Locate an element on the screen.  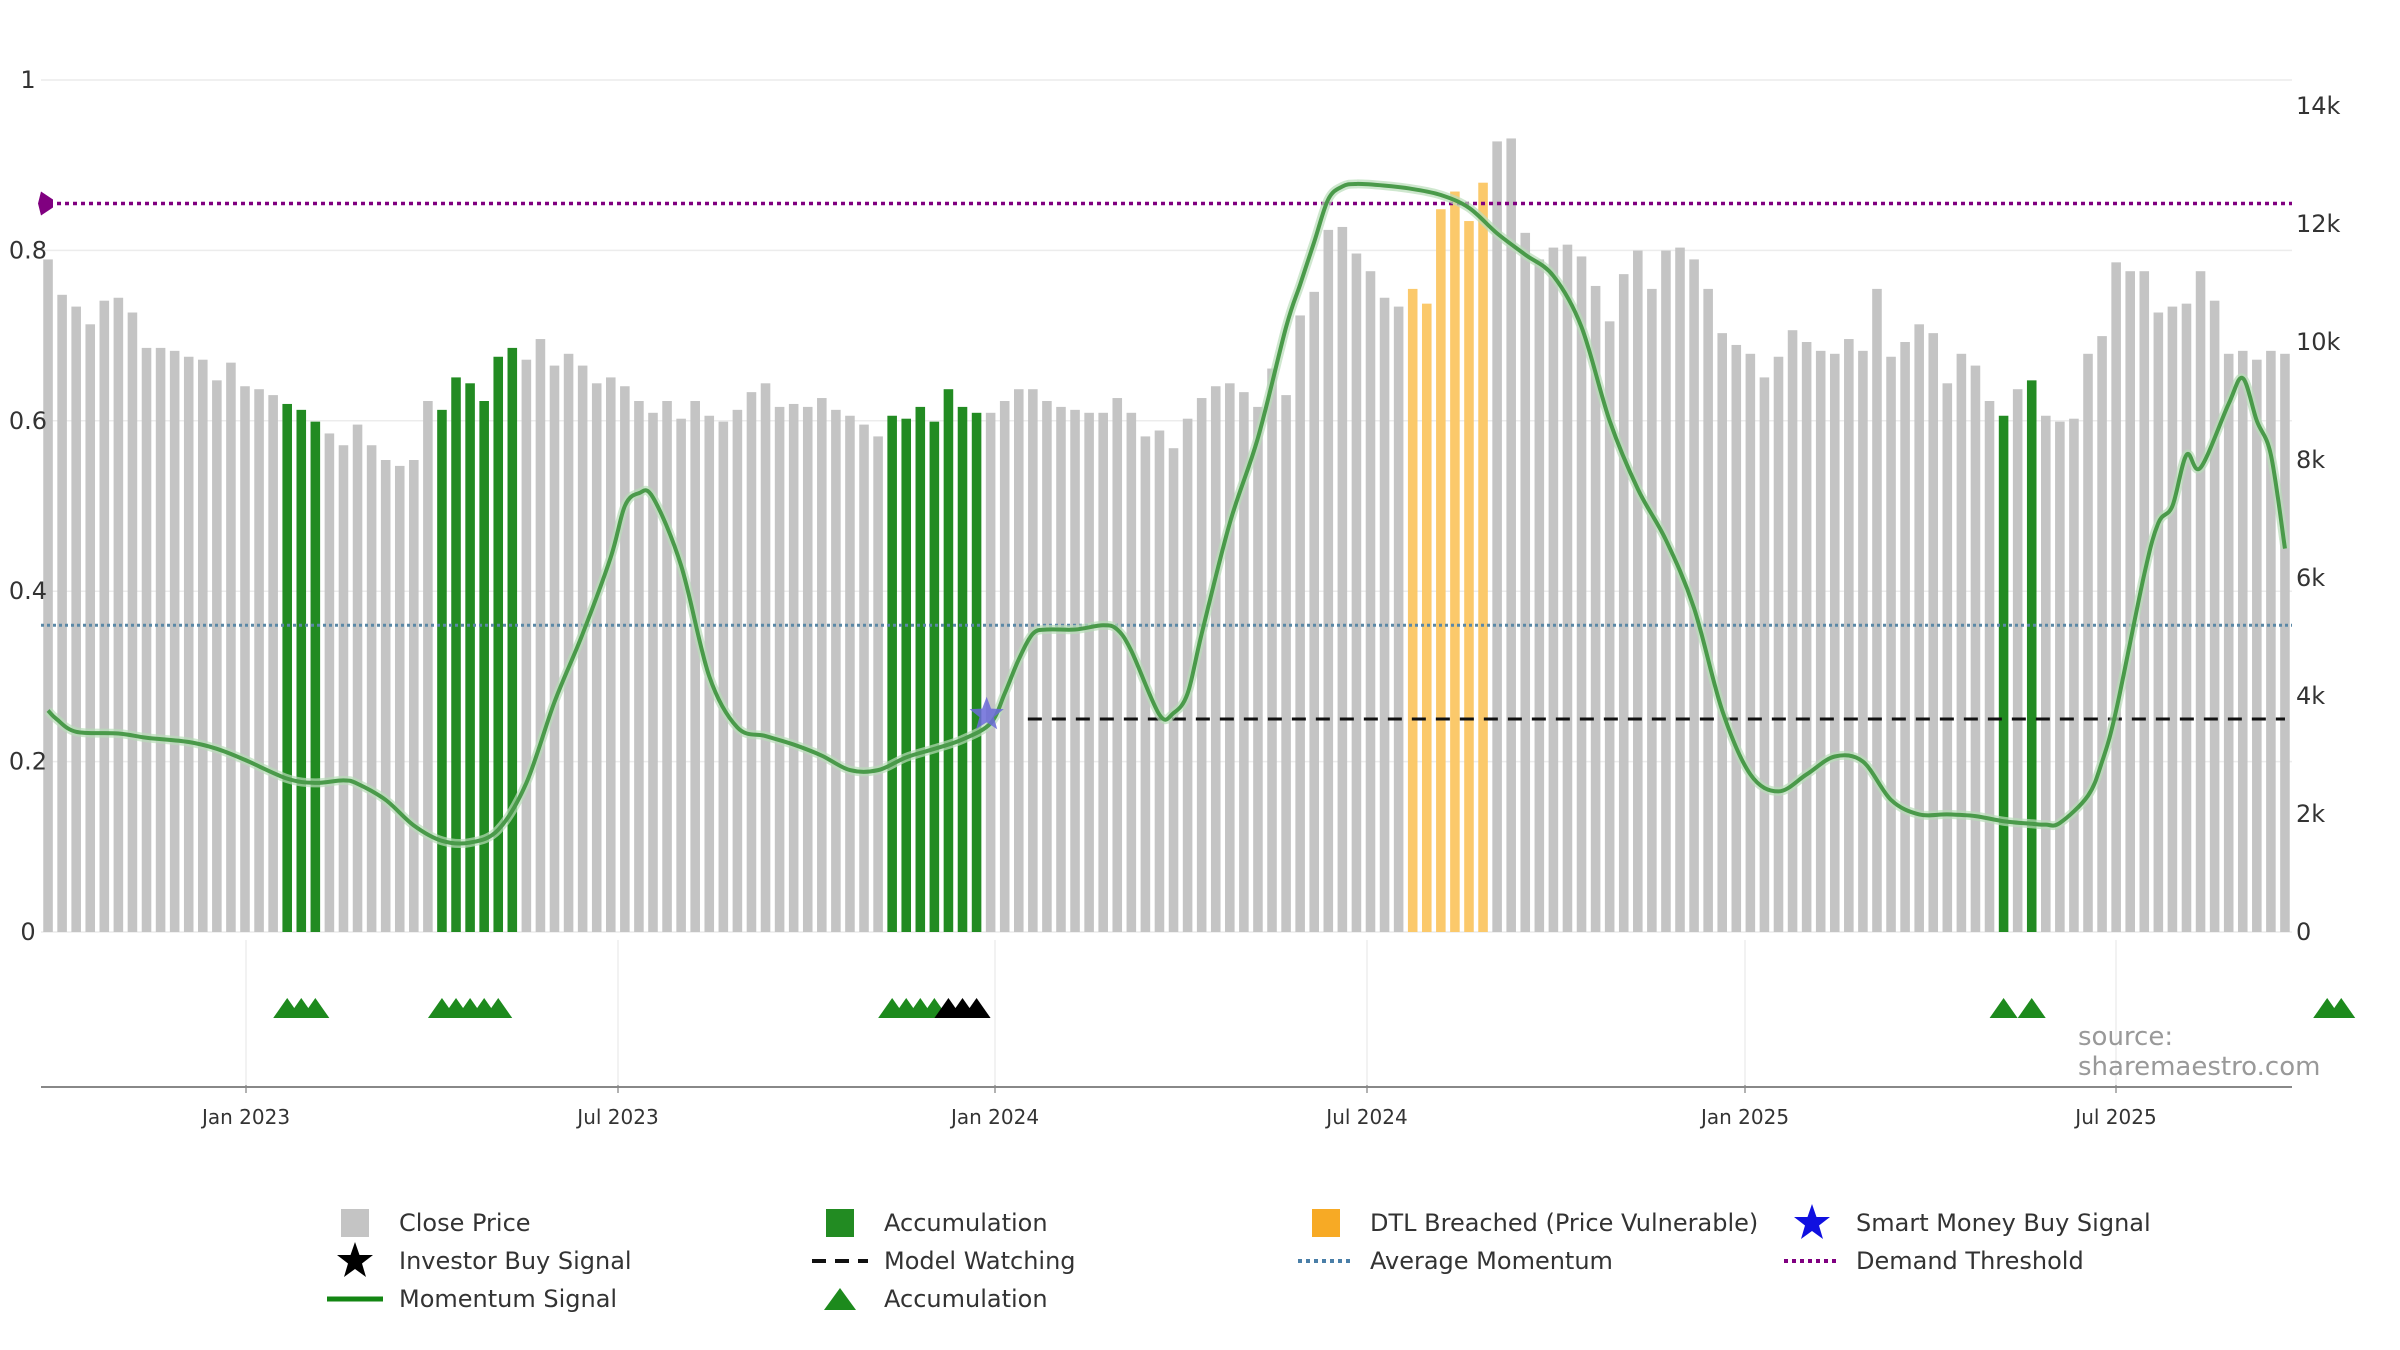
legend-investor-buy: Investor Buy Signal is located at coordinates (478, 1260).